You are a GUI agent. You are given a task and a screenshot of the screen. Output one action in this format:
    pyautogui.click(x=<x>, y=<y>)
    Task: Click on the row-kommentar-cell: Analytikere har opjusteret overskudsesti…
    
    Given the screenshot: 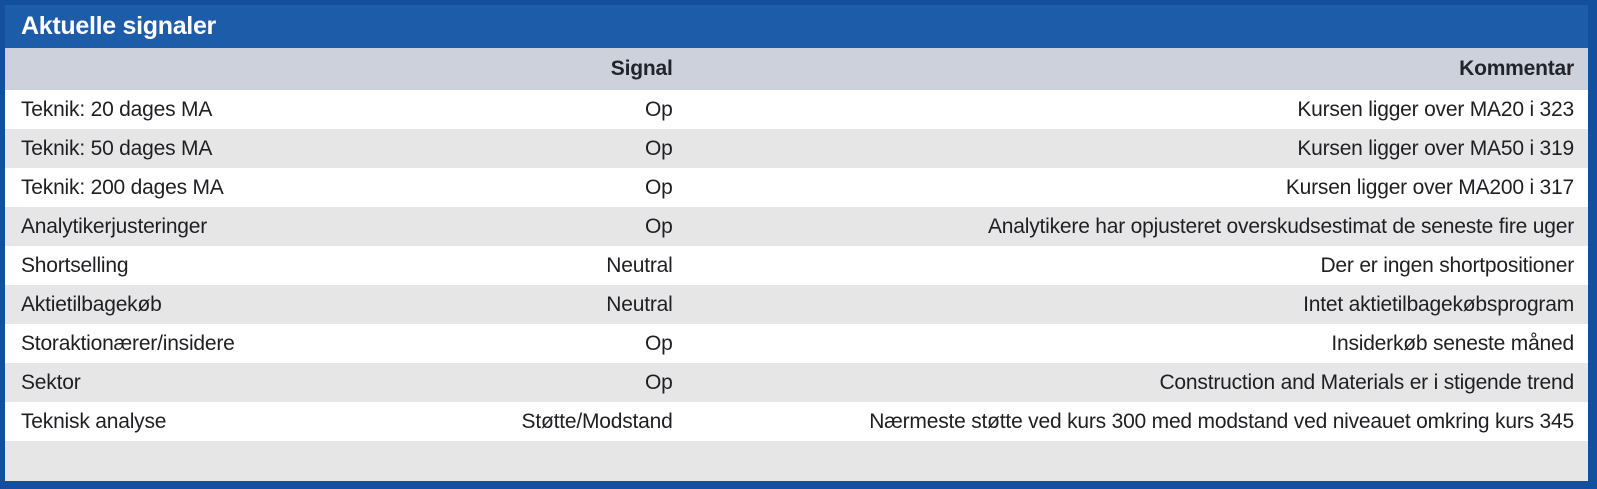 What is the action you would take?
    pyautogui.click(x=1131, y=226)
    